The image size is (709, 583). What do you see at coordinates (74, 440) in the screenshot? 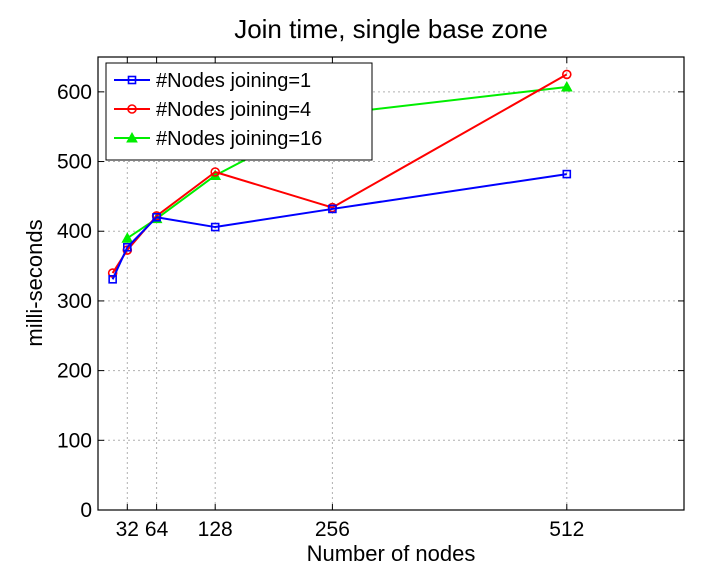
I see `y-tick-label: 100` at bounding box center [74, 440].